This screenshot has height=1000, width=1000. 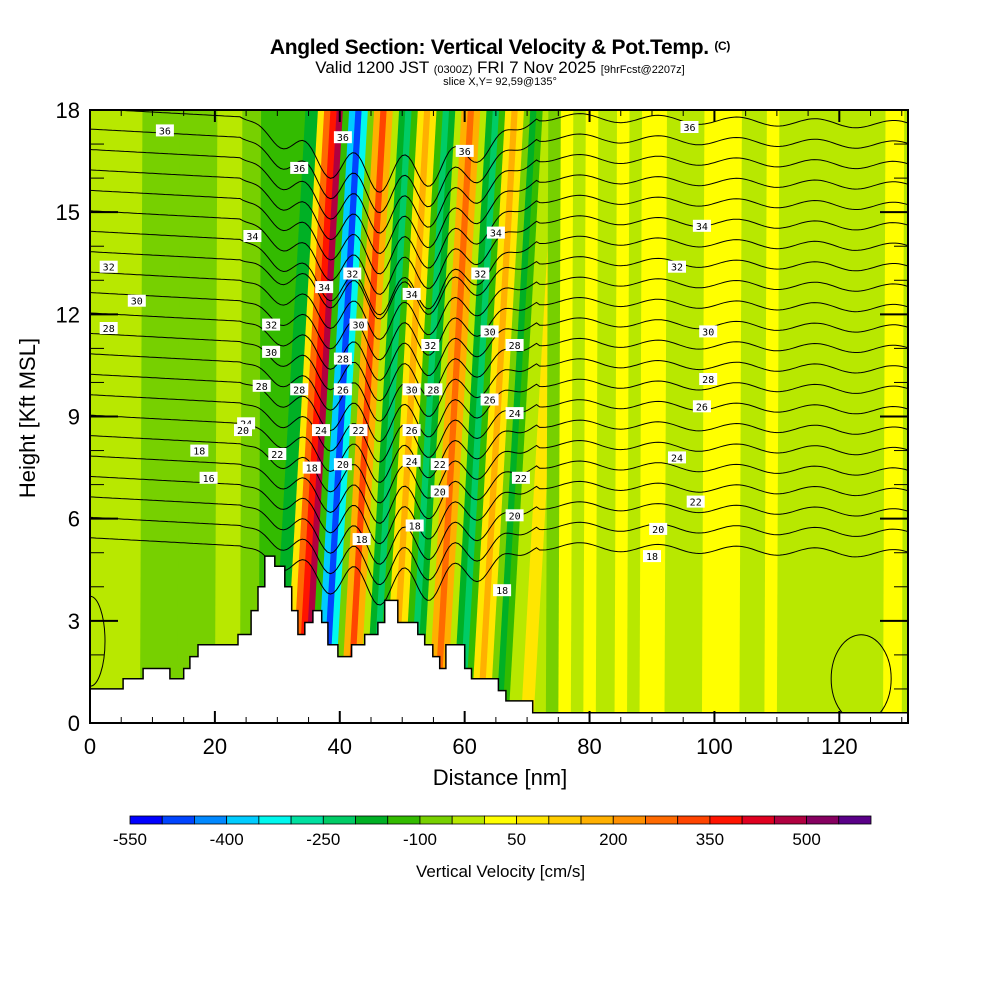 I want to click on contour-label: 26, so click(x=701, y=406).